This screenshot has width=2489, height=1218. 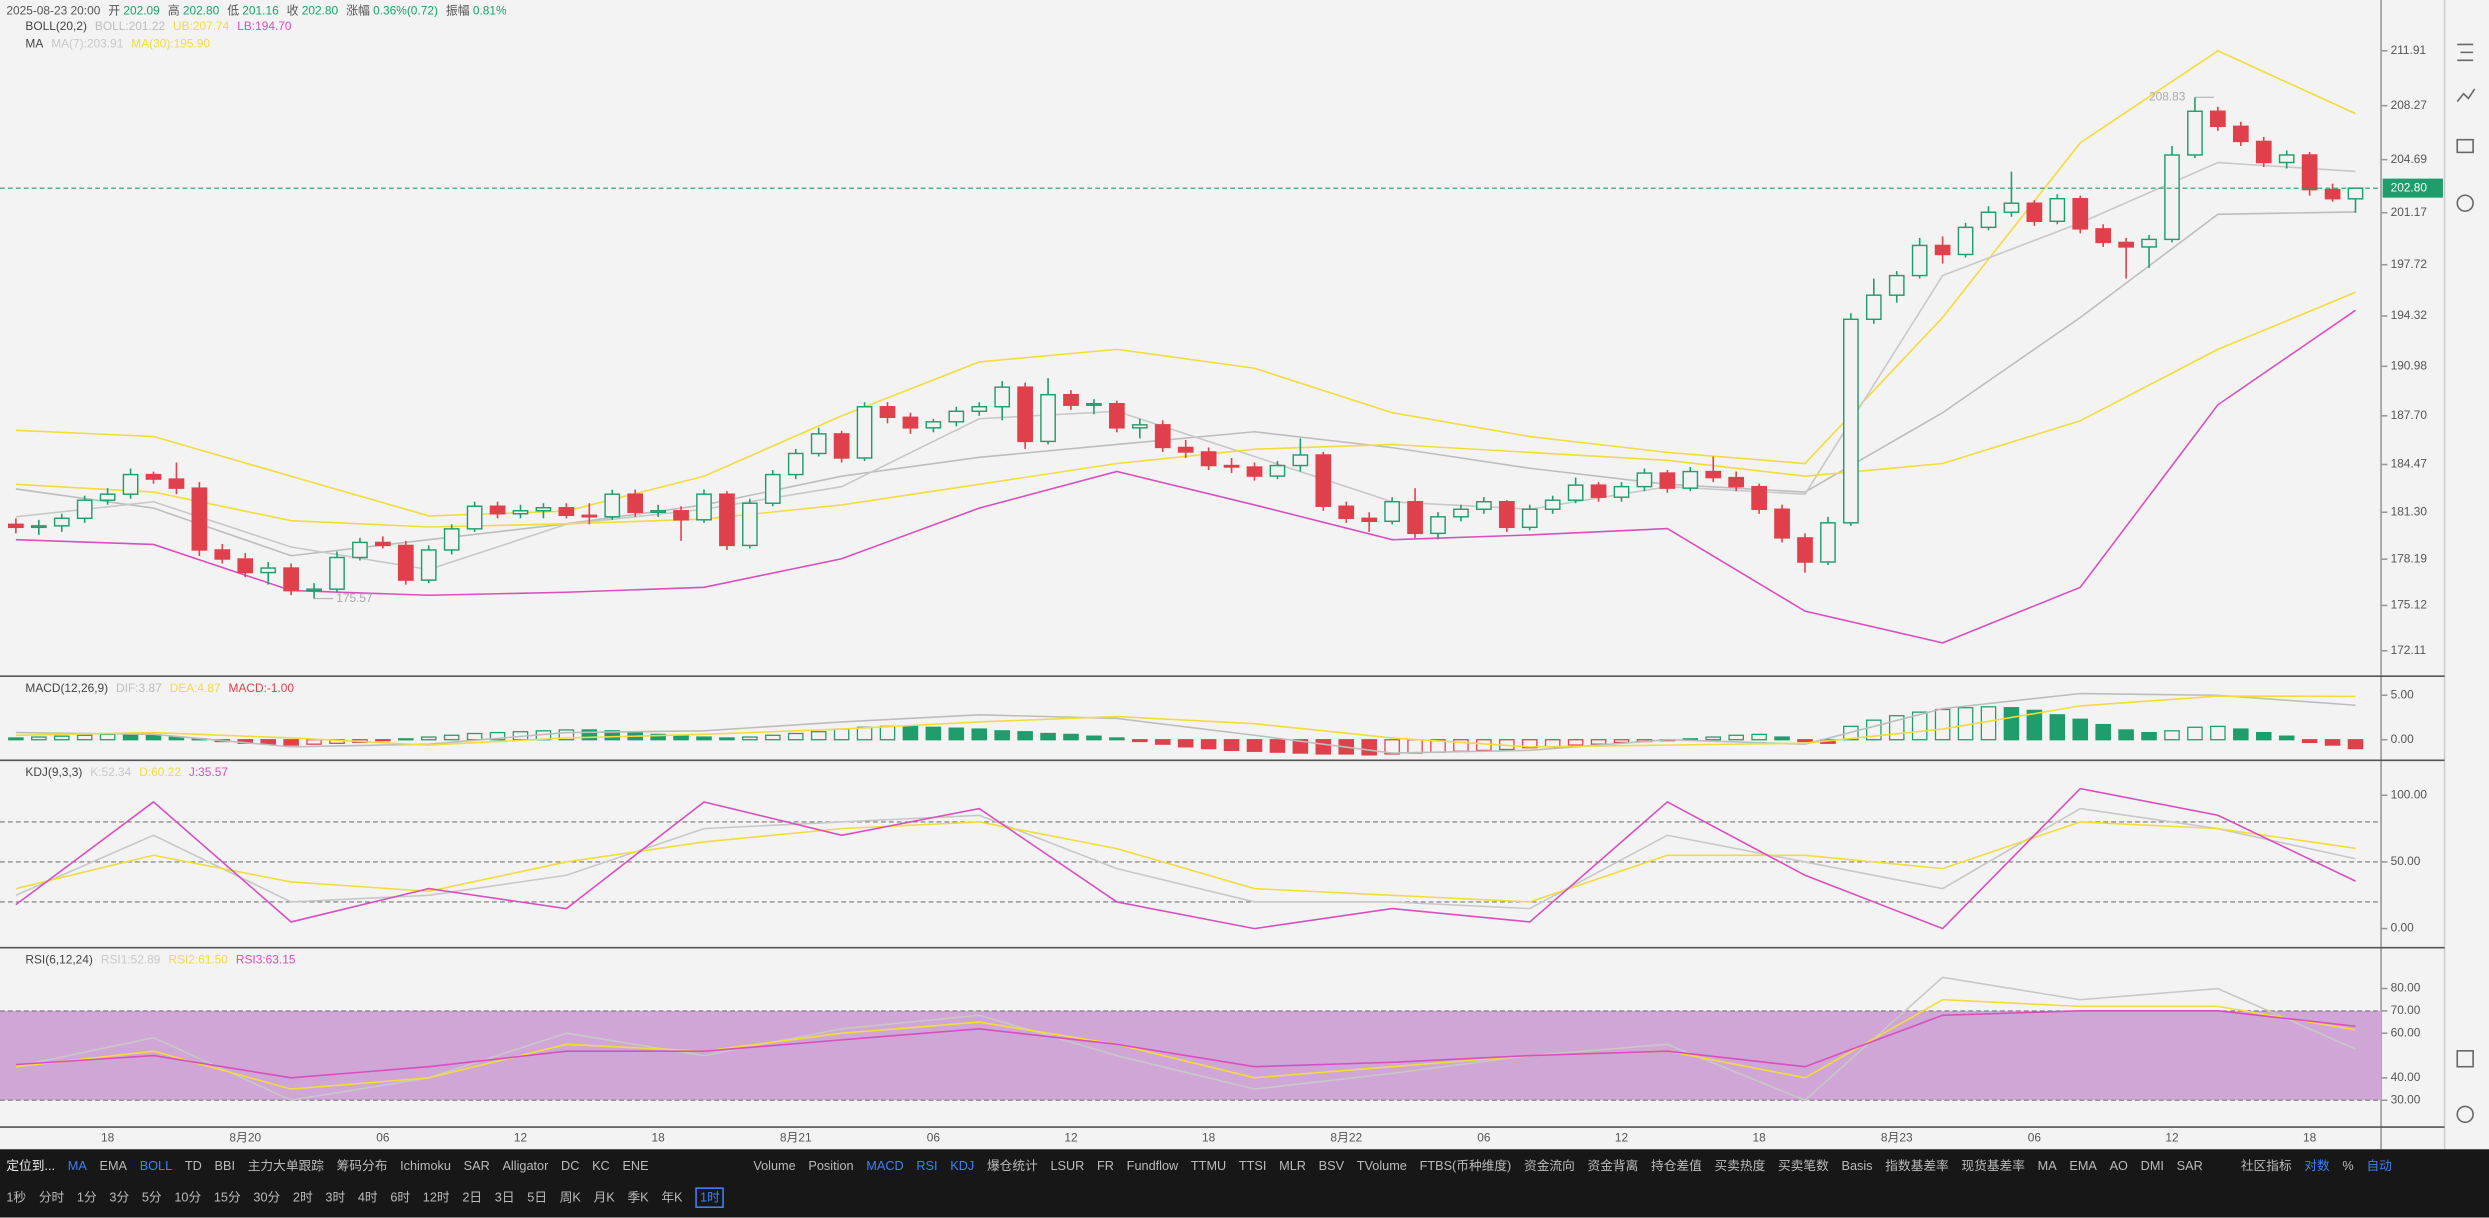 I want to click on toolbar-item: 买卖热度, so click(x=1740, y=1166).